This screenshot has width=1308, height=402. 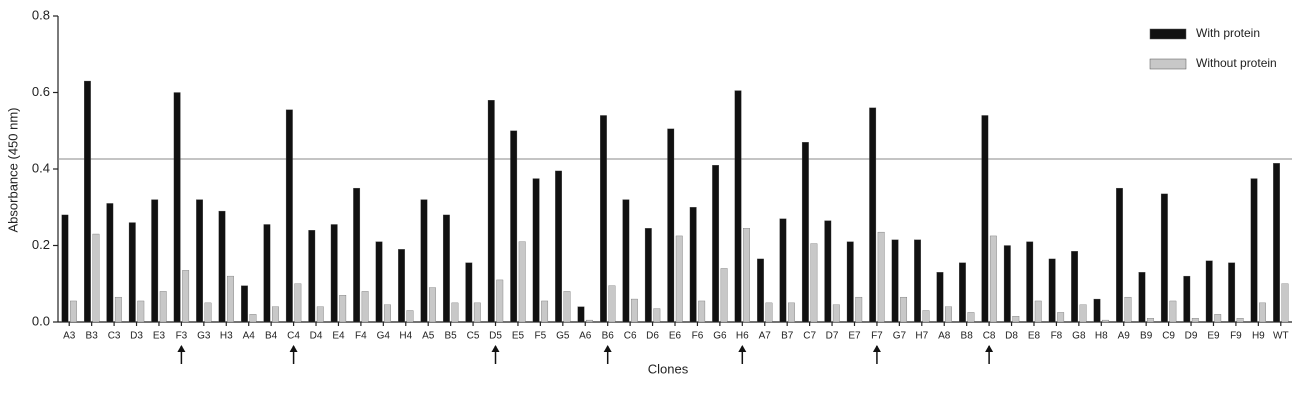 What do you see at coordinates (630, 336) in the screenshot?
I see `x-tick-label: C6` at bounding box center [630, 336].